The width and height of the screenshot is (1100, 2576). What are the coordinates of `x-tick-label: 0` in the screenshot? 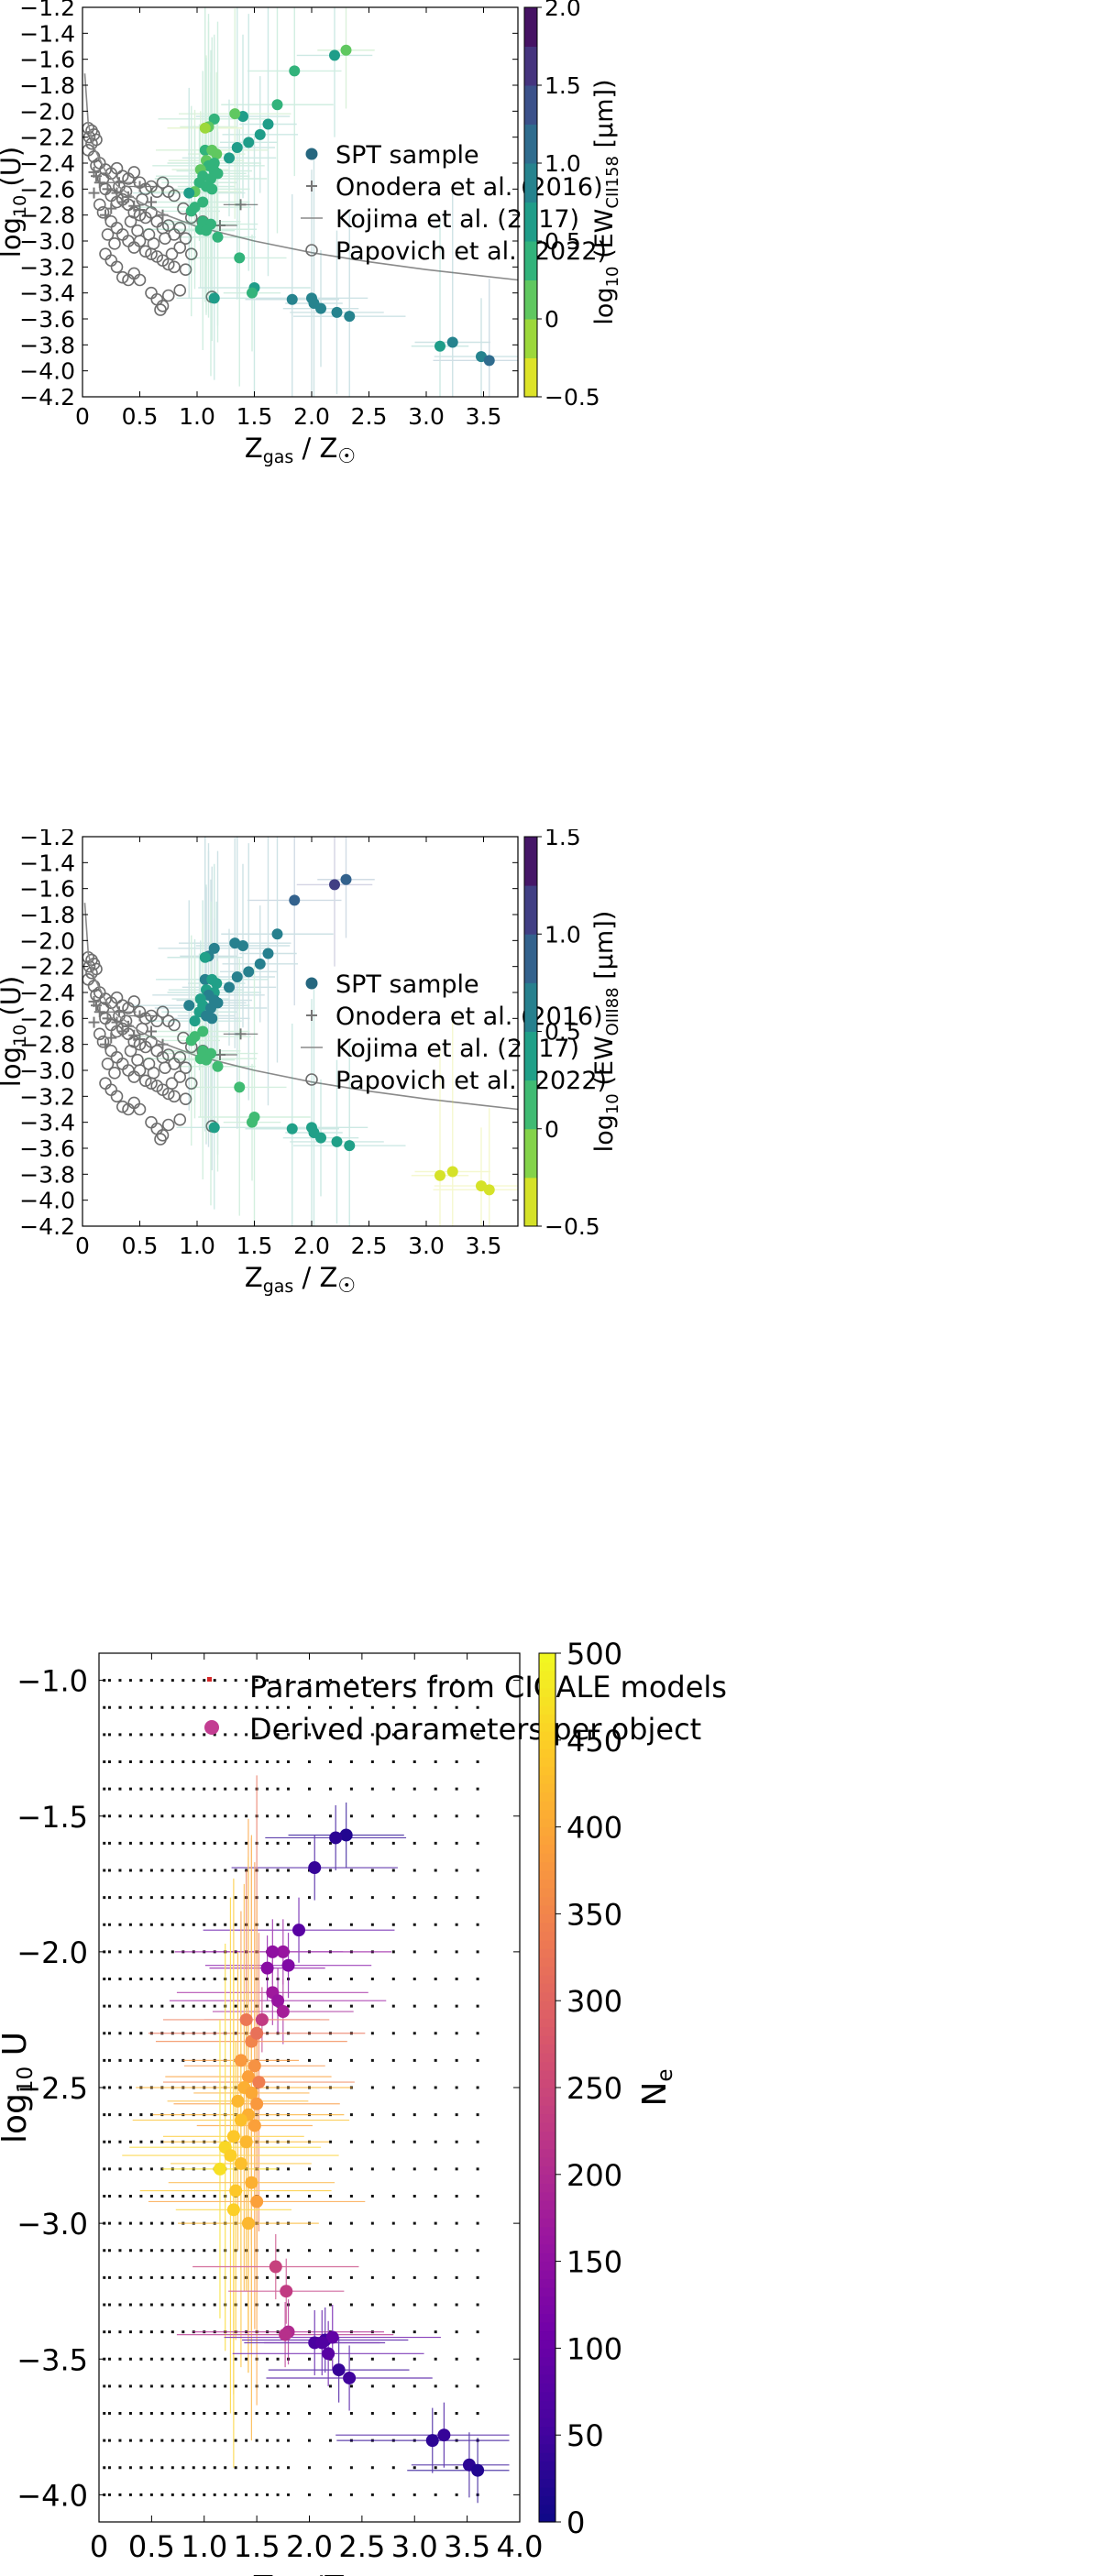 It's located at (82, 1246).